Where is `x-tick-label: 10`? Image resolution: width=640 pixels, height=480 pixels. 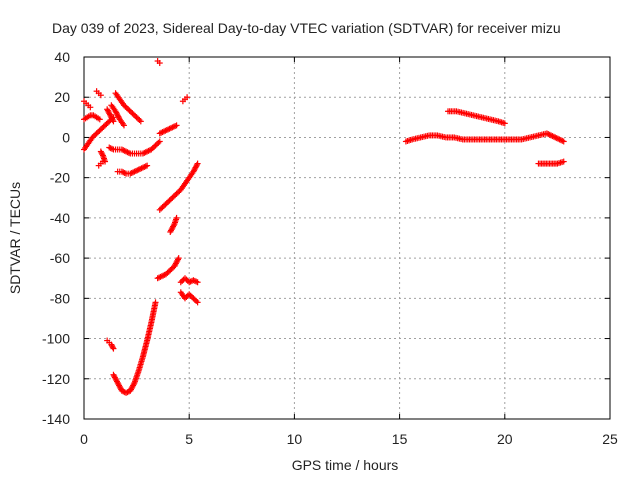
x-tick-label: 10 is located at coordinates (295, 439).